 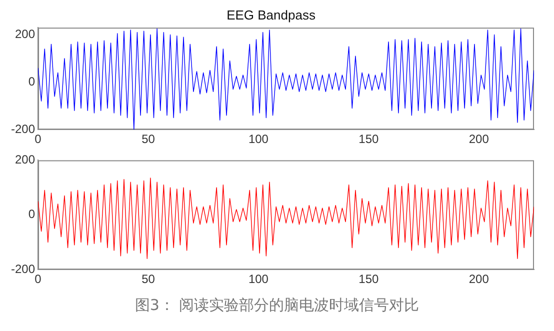 I want to click on caption: 图3： 阅读实验部分的脑电波时域信号对比, so click(x=277, y=305).